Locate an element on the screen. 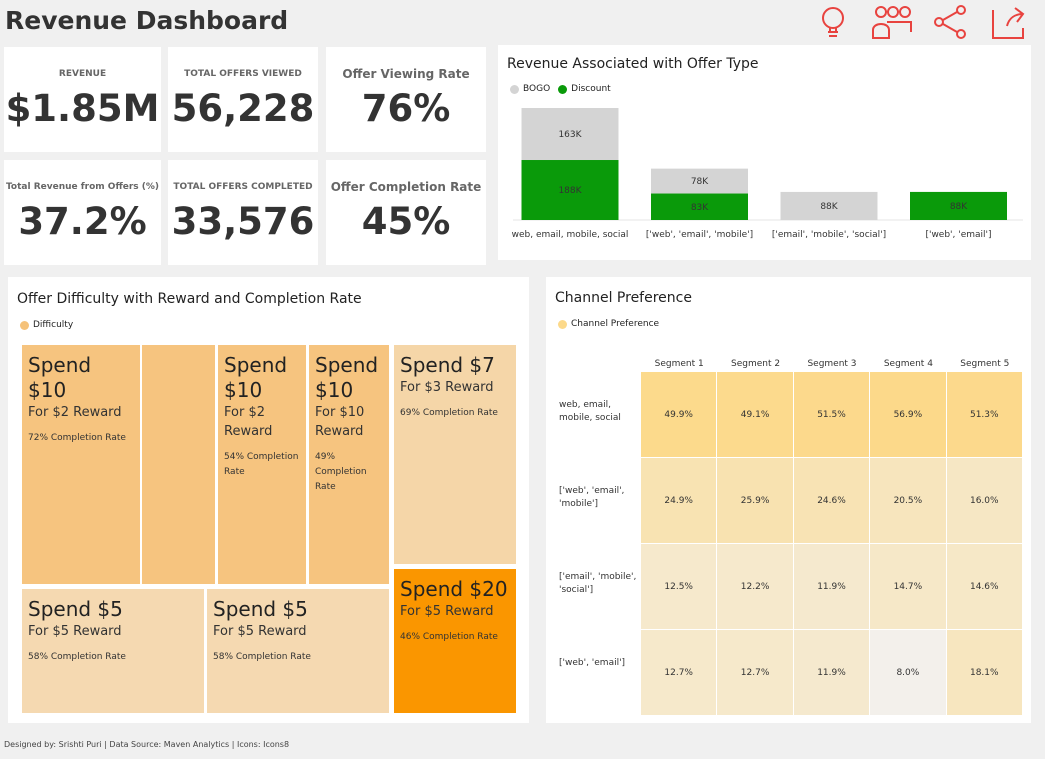 The width and height of the screenshot is (1045, 759). heatmap-cell: 16.0% is located at coordinates (984, 500).